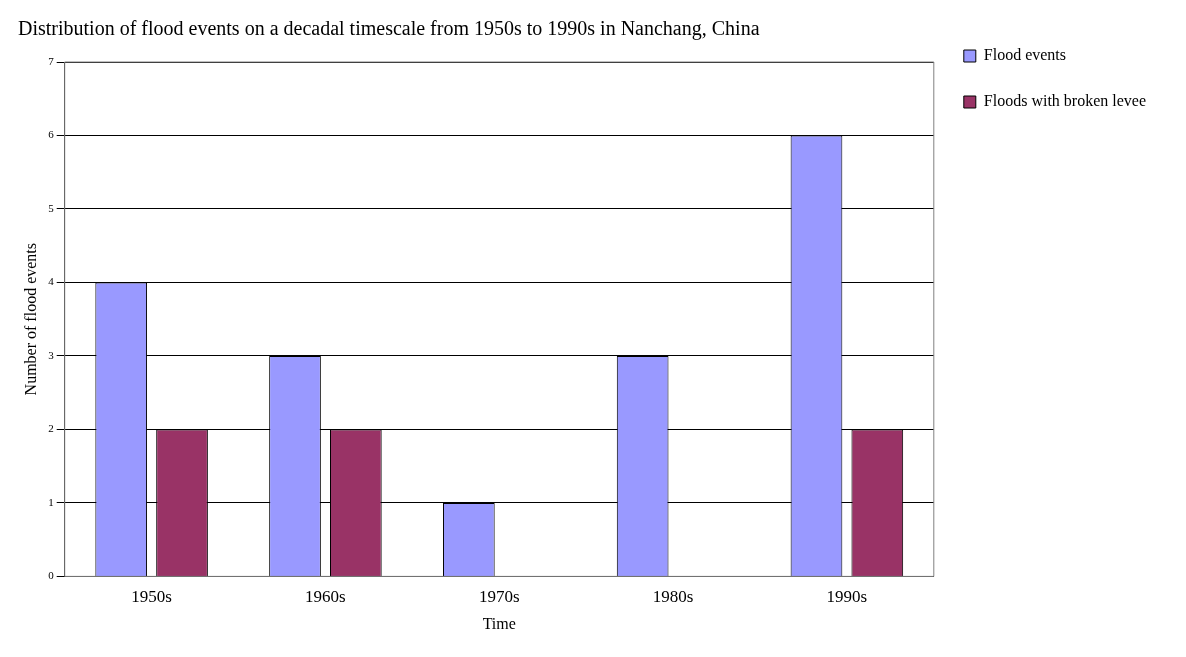  Describe the element at coordinates (151, 597) in the screenshot. I see `x-tick-label: 1950s` at that location.